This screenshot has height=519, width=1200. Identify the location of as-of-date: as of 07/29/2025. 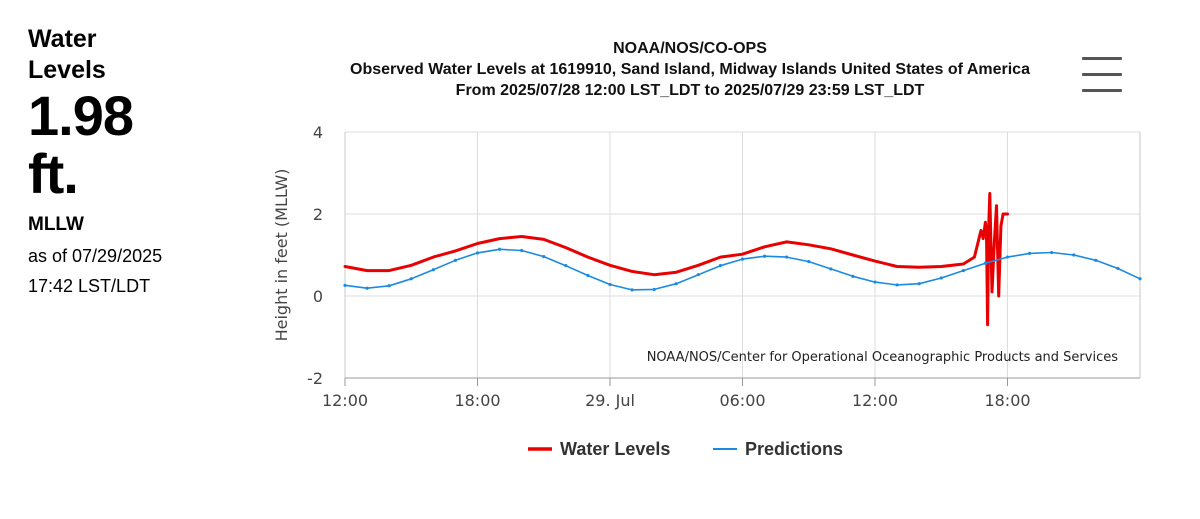
(95, 256).